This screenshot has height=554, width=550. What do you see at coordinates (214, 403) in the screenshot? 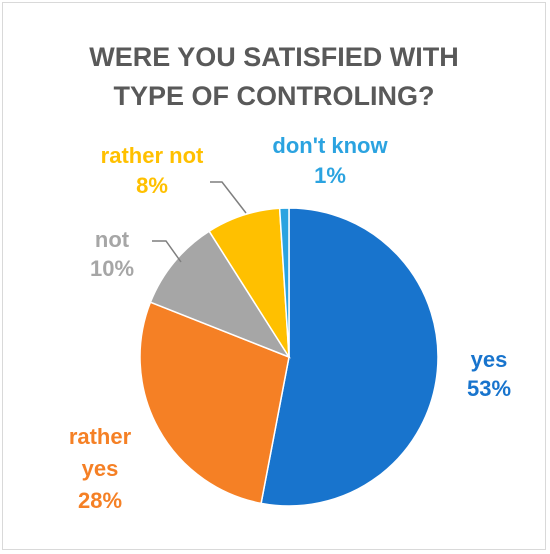
I see `pie-slice-rather-yes` at bounding box center [214, 403].